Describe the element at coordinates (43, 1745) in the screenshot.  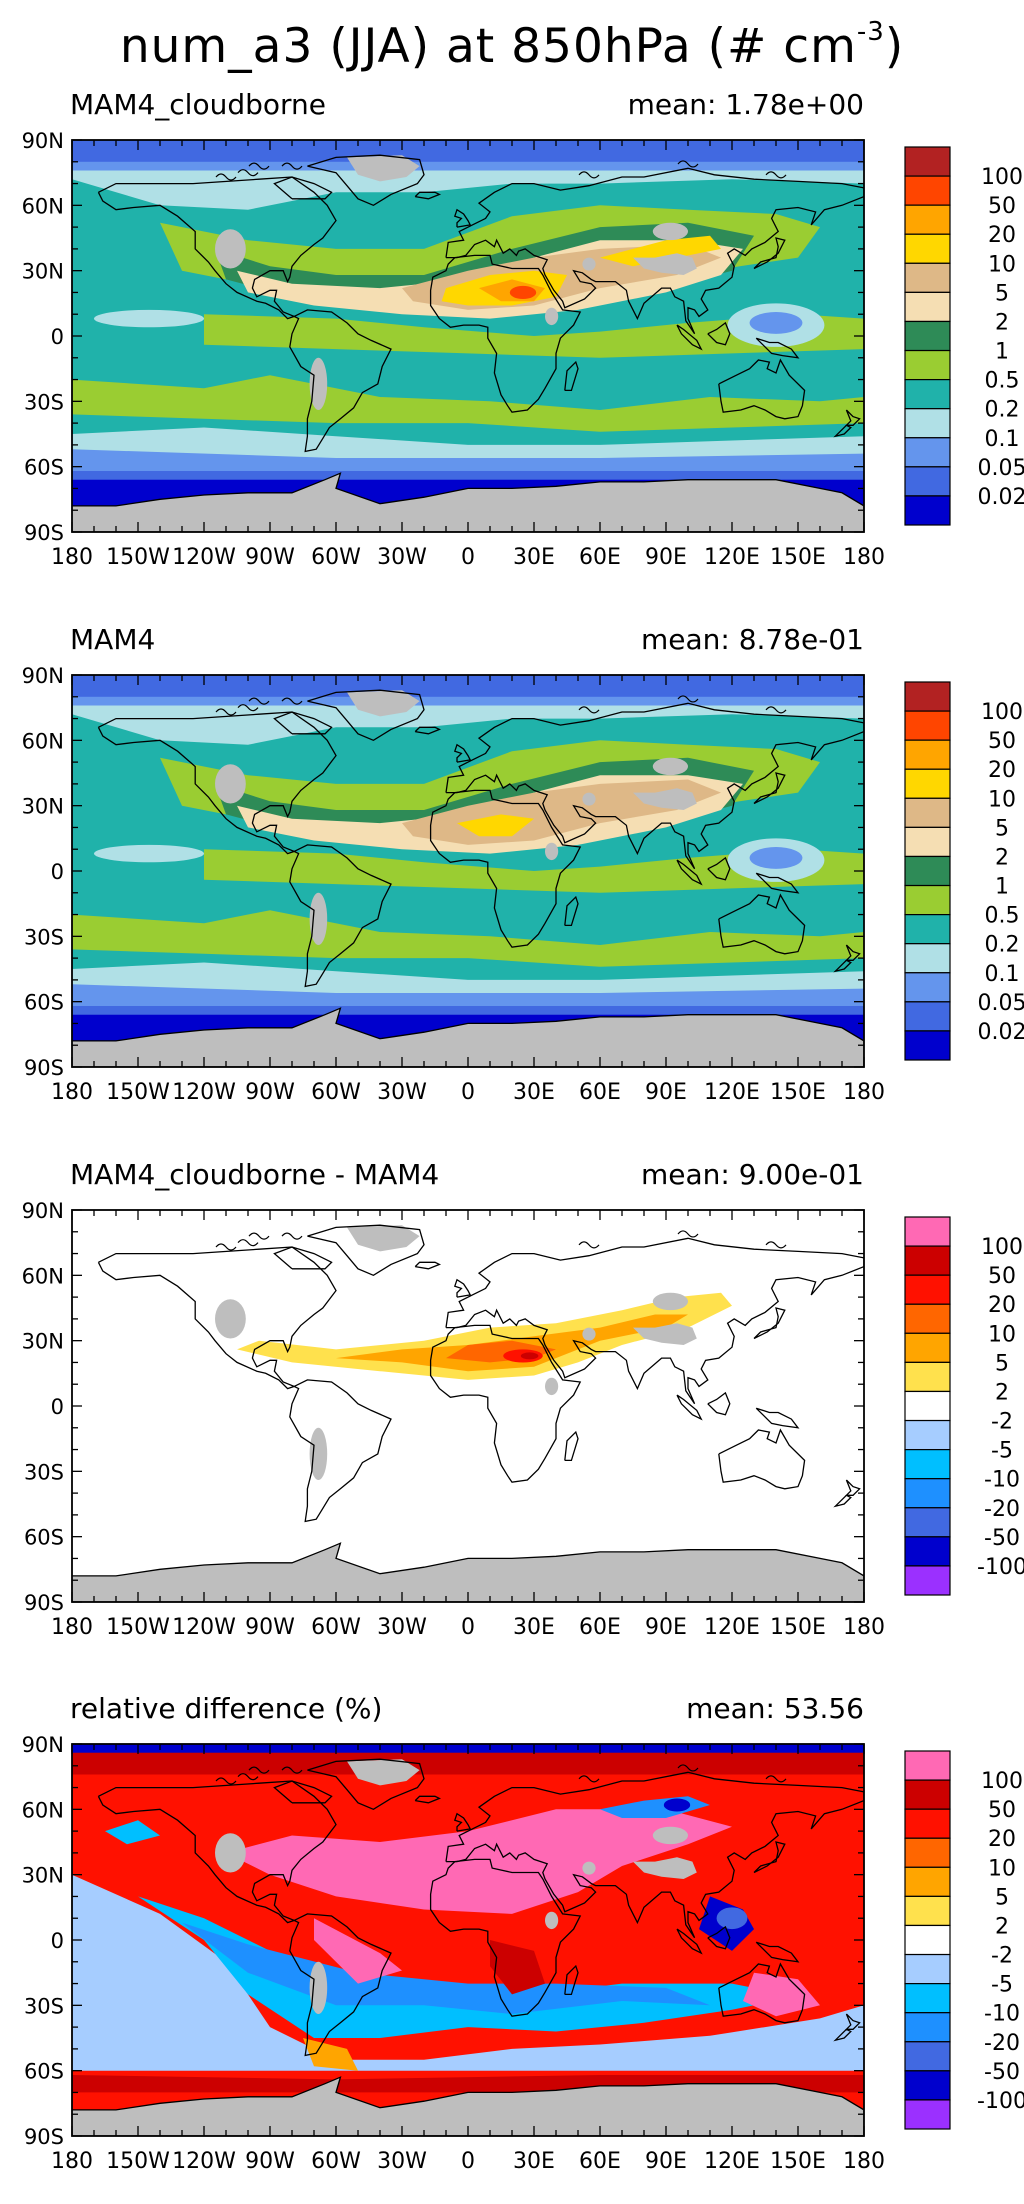
I see `lat-tick-label: 90N` at that location.